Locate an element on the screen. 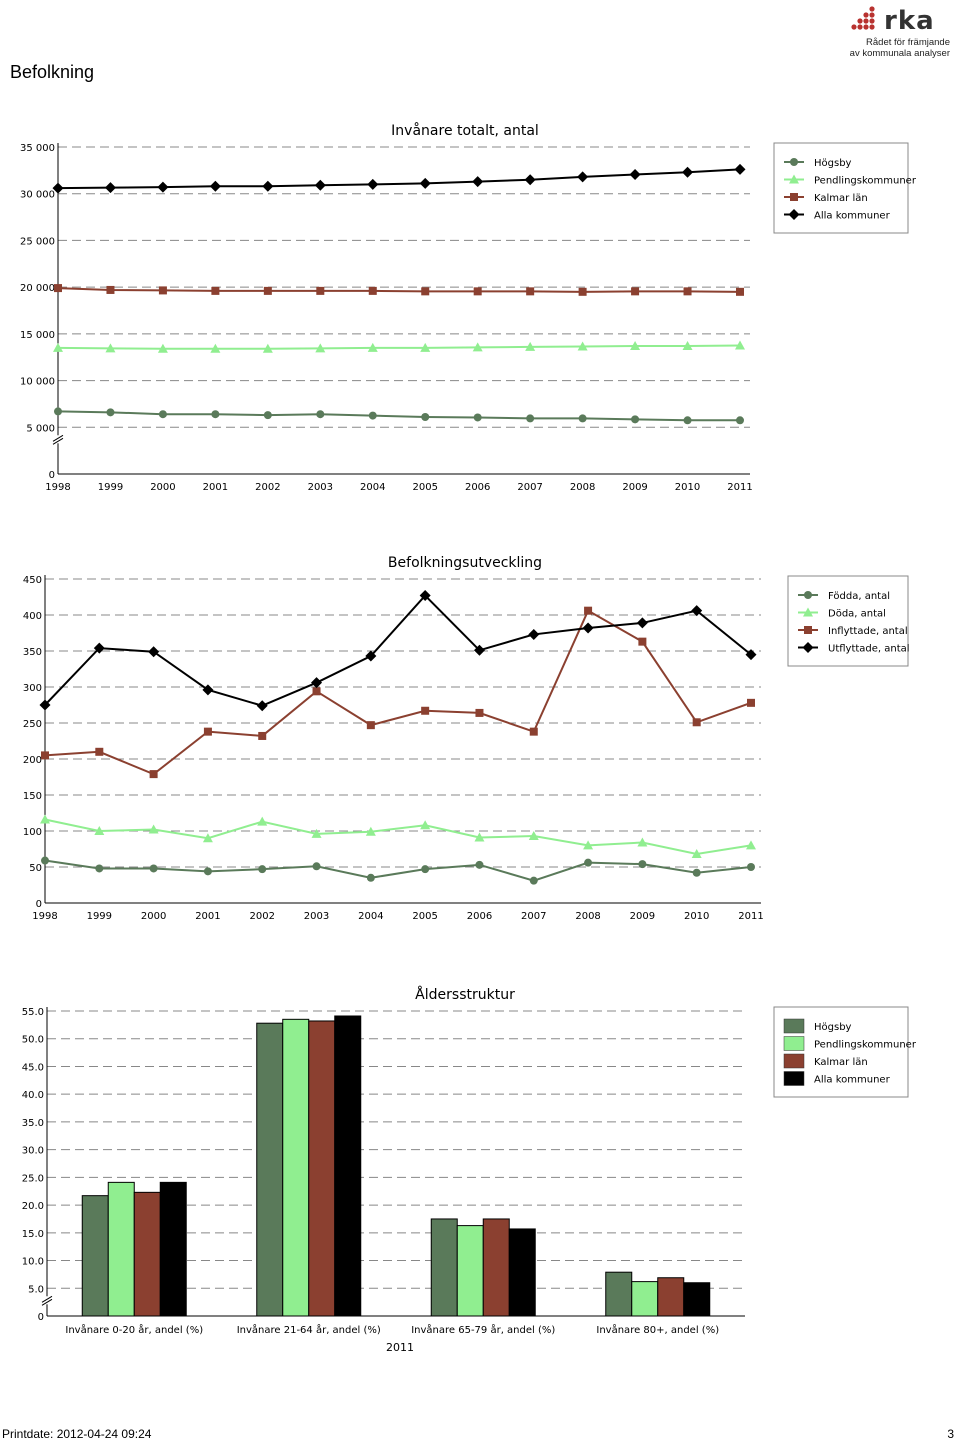 The height and width of the screenshot is (1442, 960). x-tick-label: 2006 is located at coordinates (477, 487).